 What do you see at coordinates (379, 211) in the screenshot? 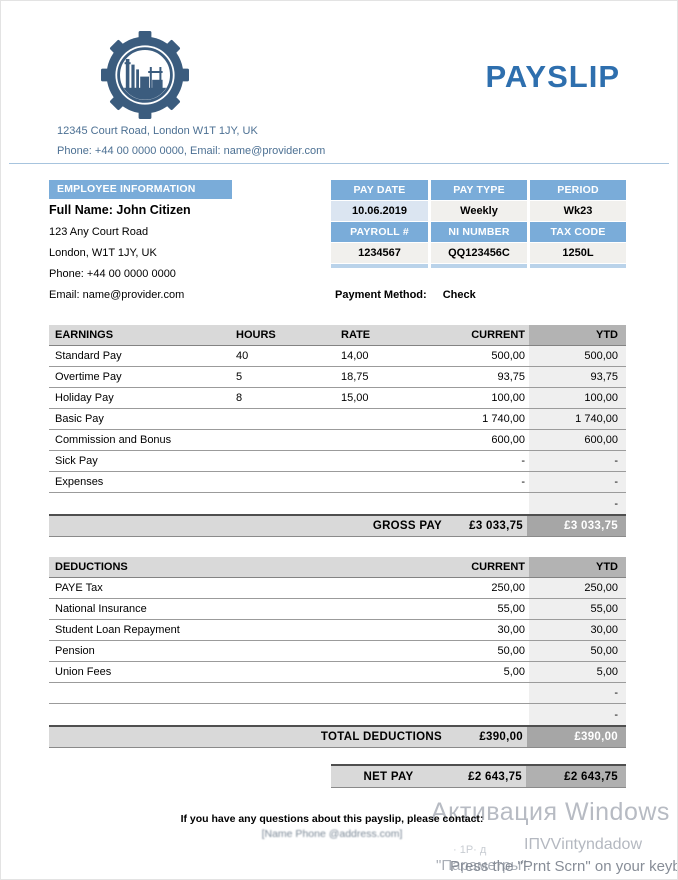
I see `pay-date-value: 10.06.2019` at bounding box center [379, 211].